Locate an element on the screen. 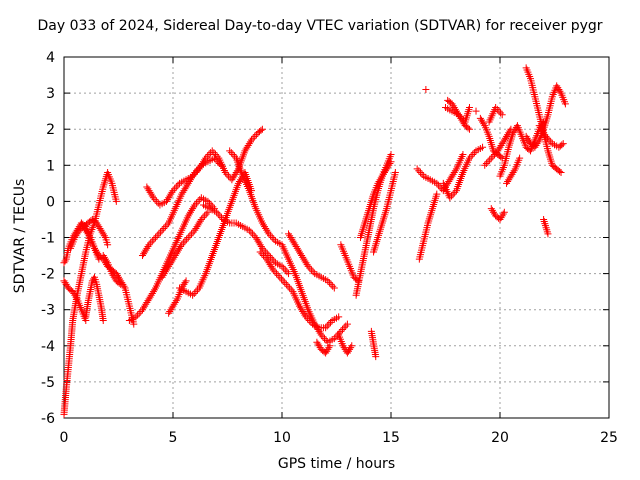 The width and height of the screenshot is (640, 480). series-track-an is located at coordinates (476, 111).